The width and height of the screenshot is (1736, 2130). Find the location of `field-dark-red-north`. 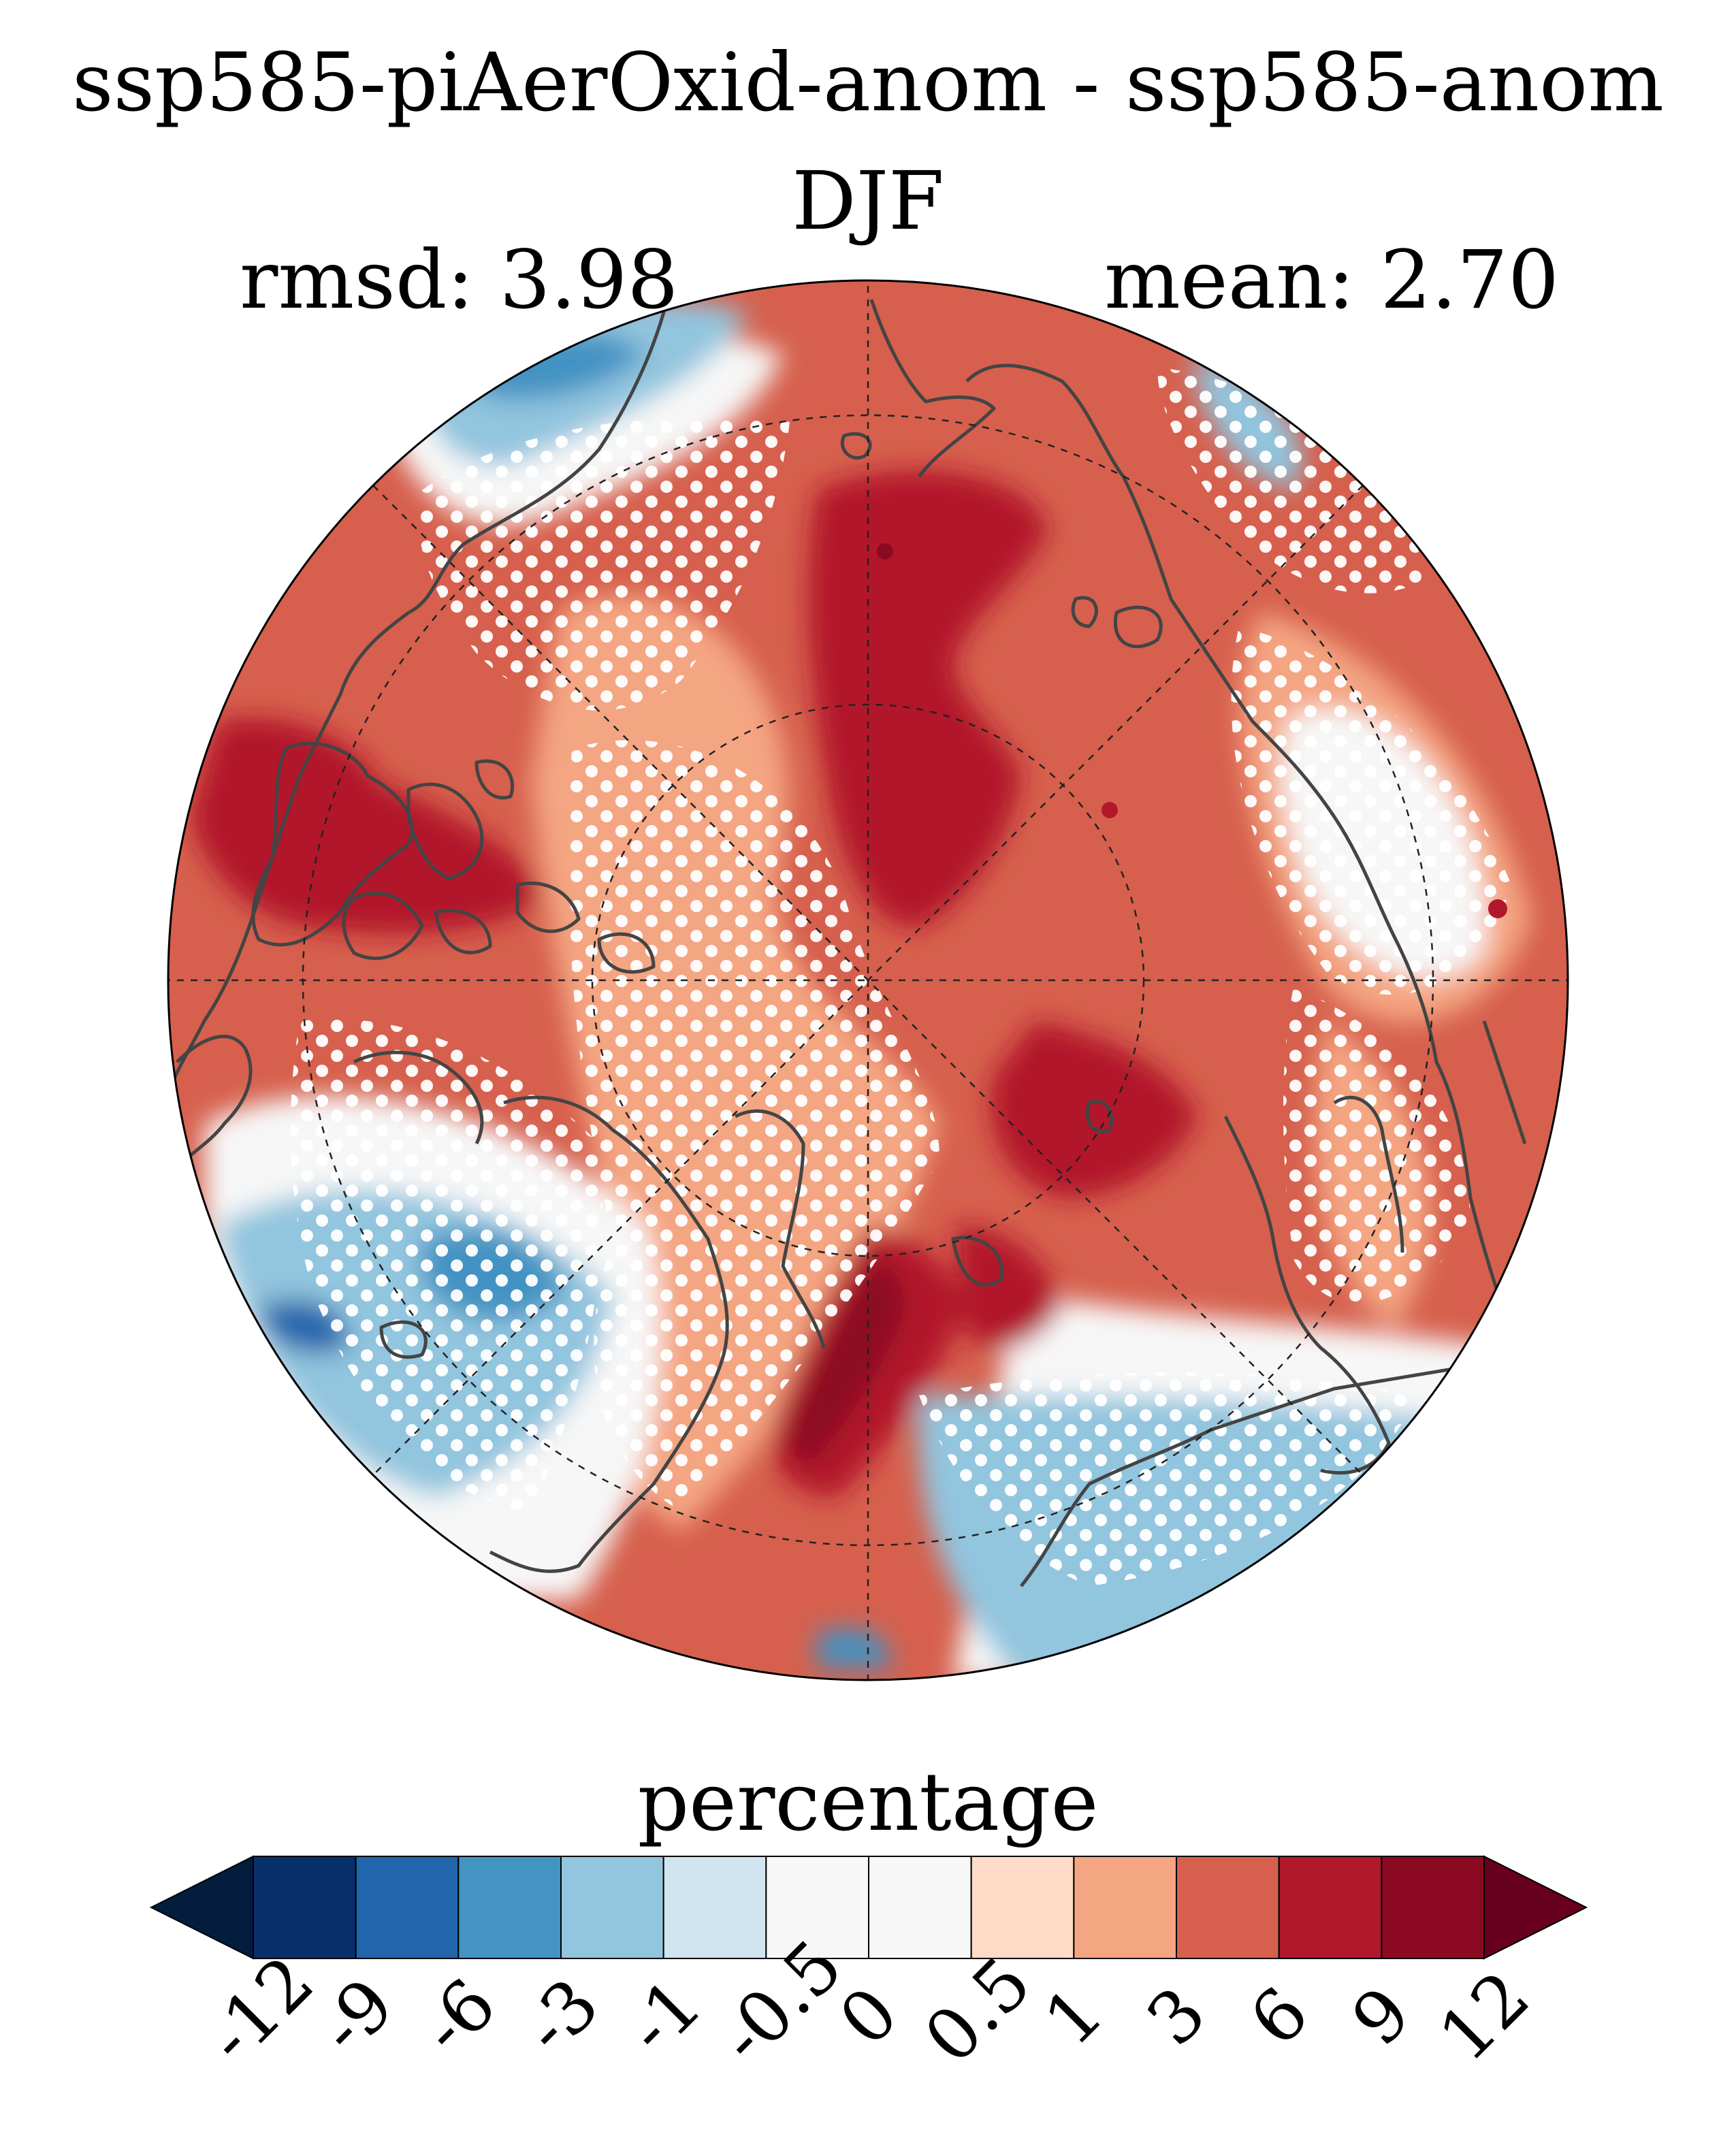

field-dark-red-north is located at coordinates (928, 699).